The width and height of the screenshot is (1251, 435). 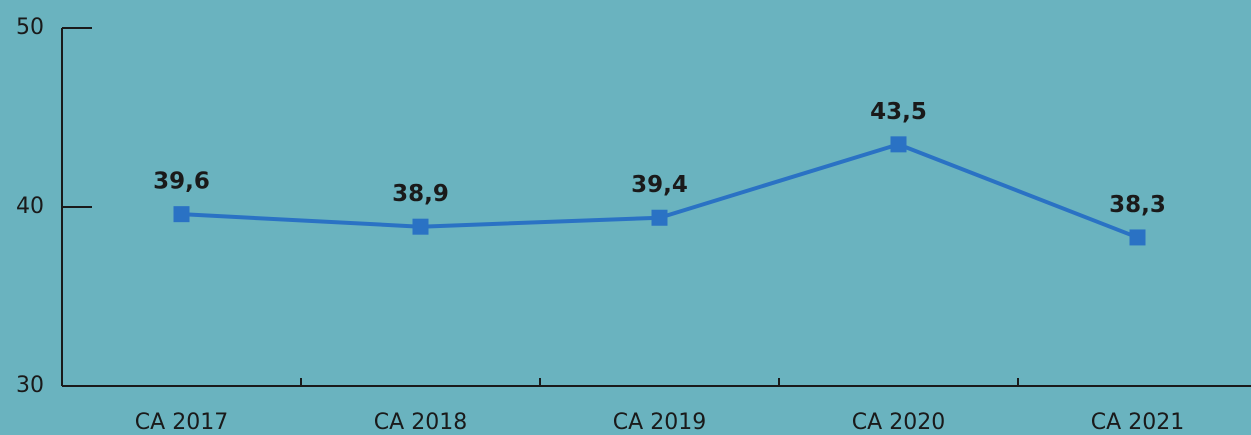 I want to click on value-label: 43,5, so click(x=898, y=112).